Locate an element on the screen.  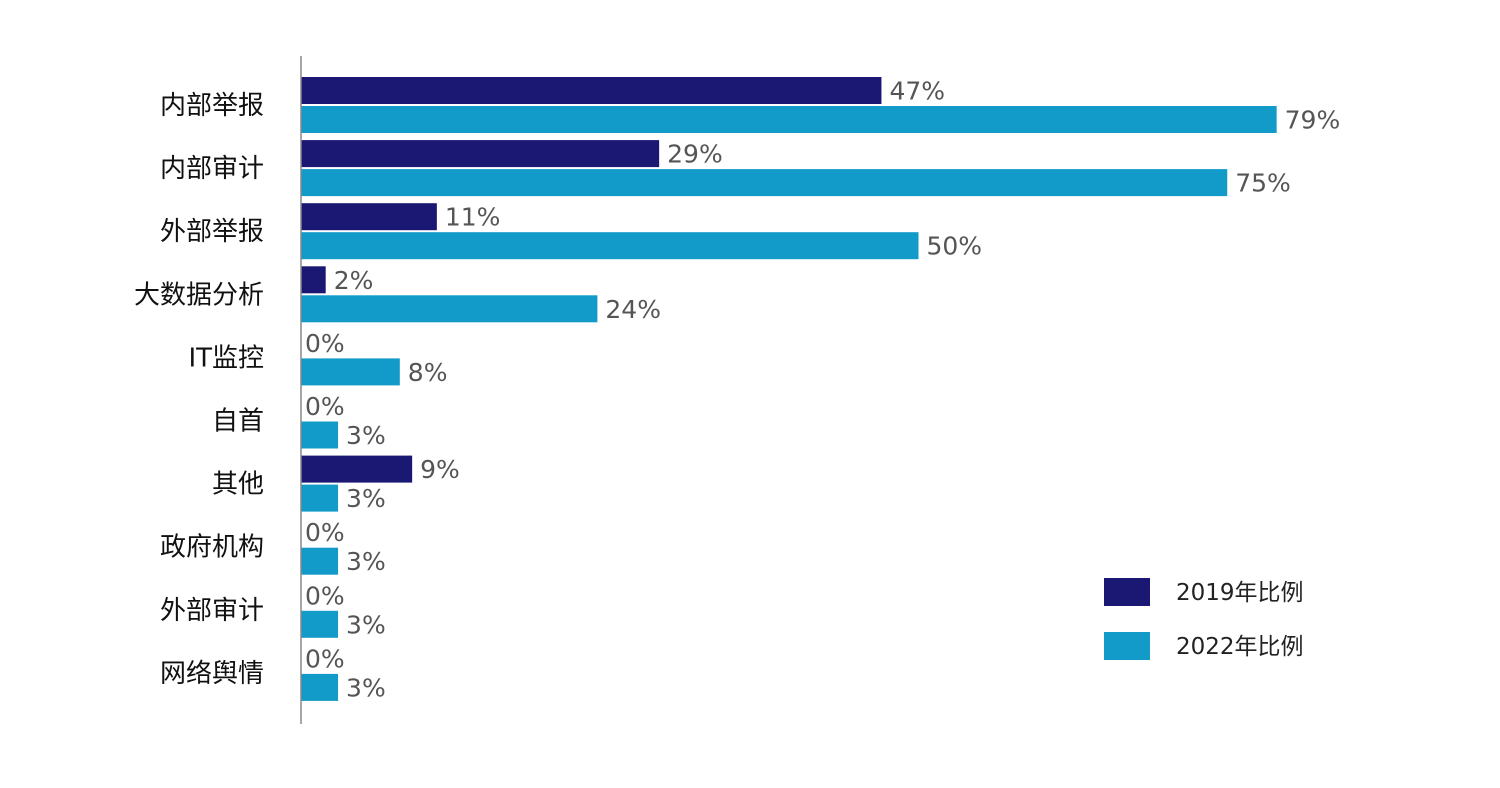
category-label: 外部审计 is located at coordinates (212, 611).